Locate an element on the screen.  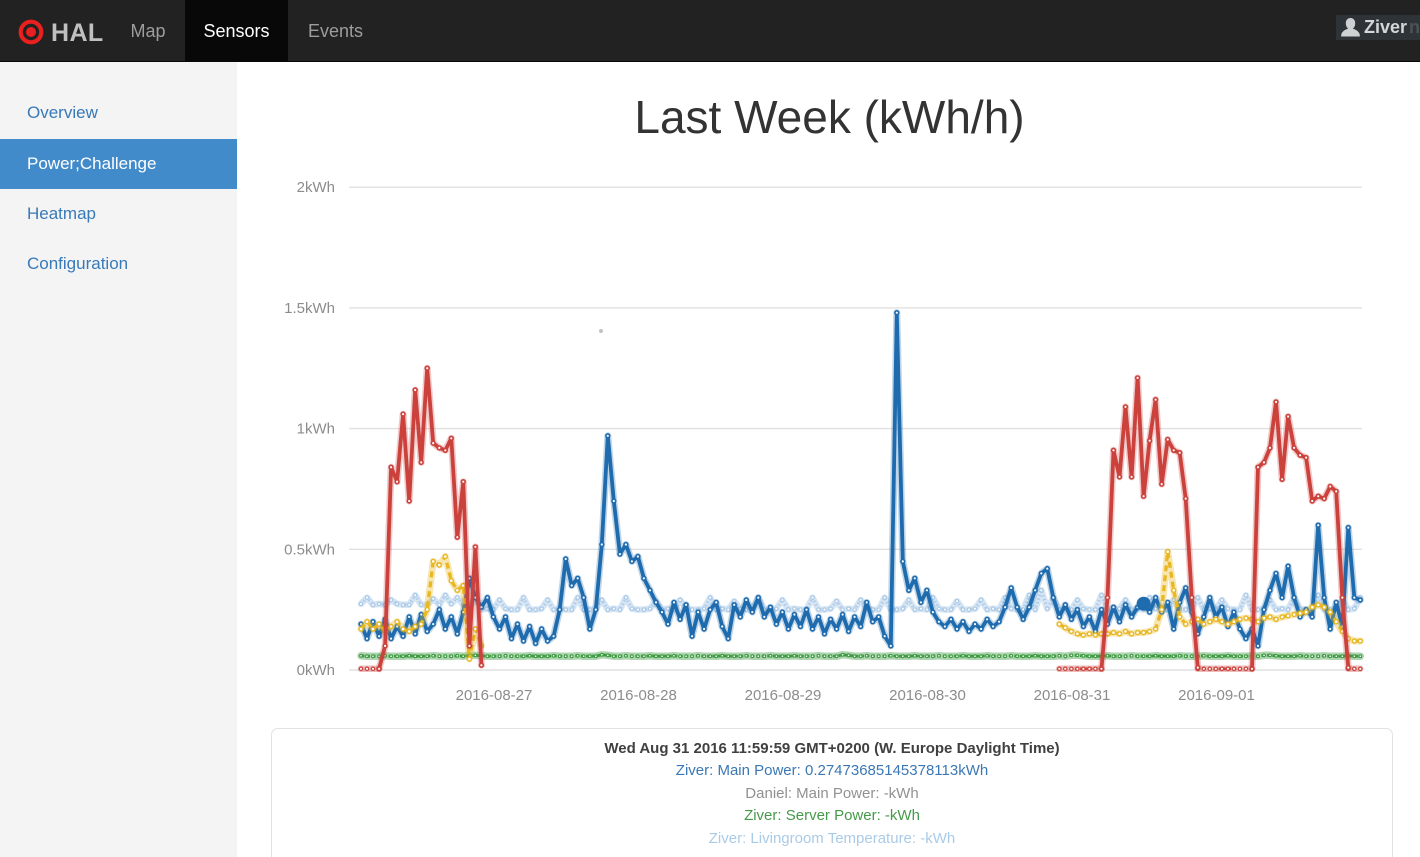
svg-text: 2016-08-30 is located at coordinates (927, 695).